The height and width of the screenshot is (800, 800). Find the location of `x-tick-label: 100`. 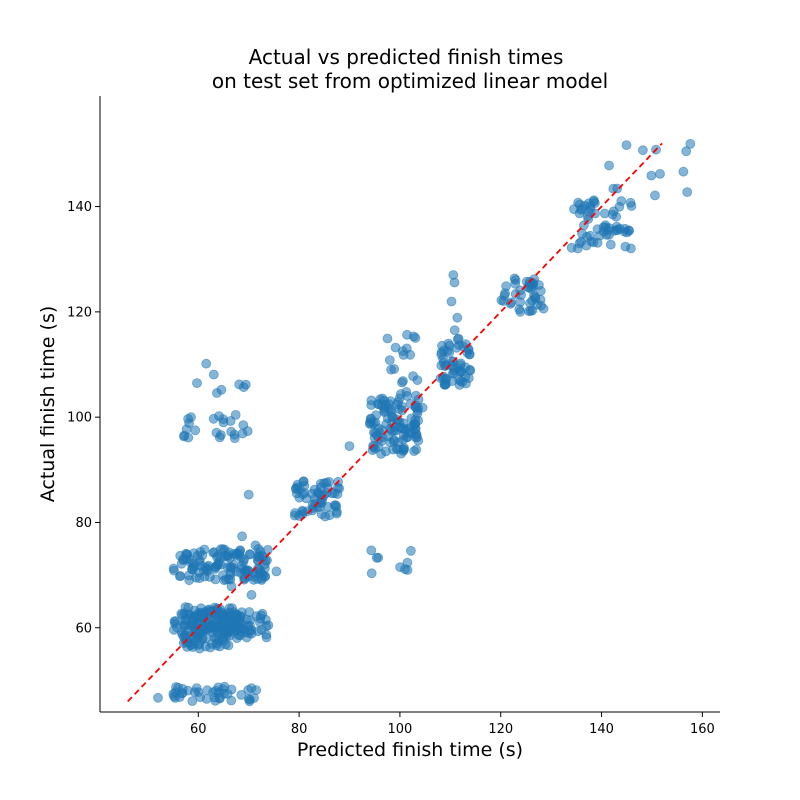

x-tick-label: 100 is located at coordinates (400, 729).